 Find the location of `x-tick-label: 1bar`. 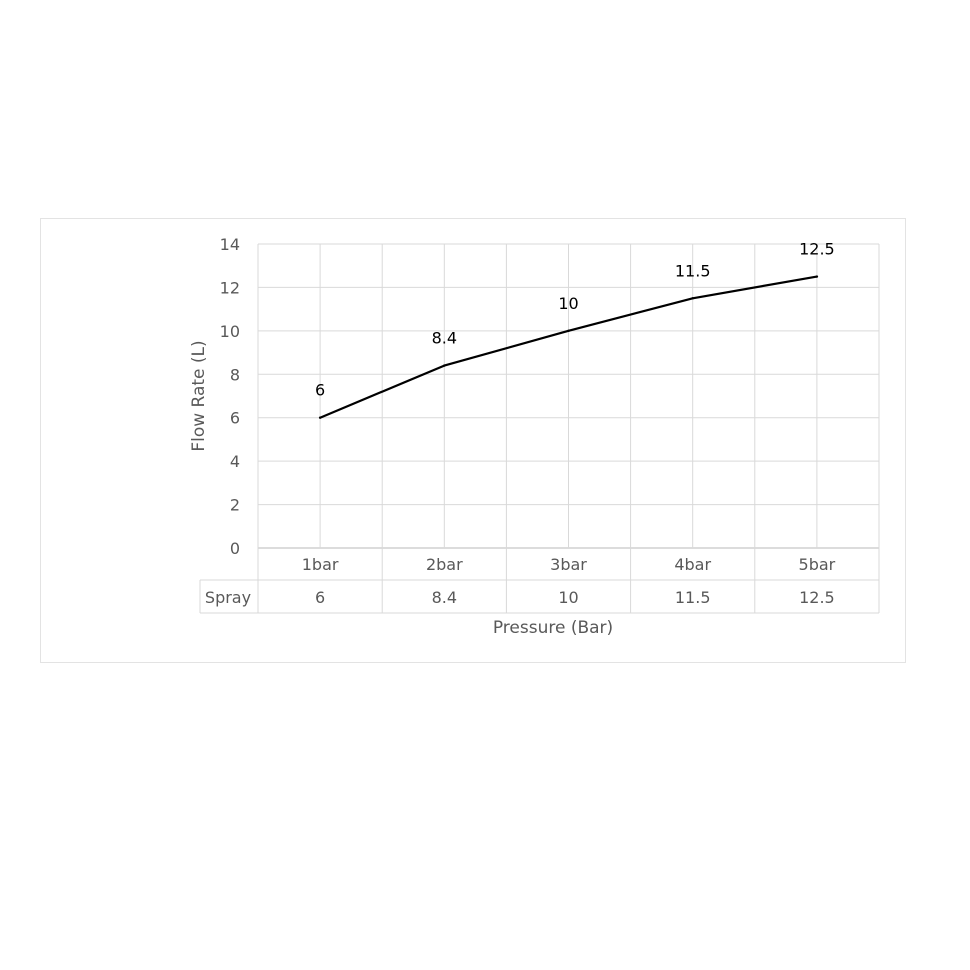

x-tick-label: 1bar is located at coordinates (320, 564).